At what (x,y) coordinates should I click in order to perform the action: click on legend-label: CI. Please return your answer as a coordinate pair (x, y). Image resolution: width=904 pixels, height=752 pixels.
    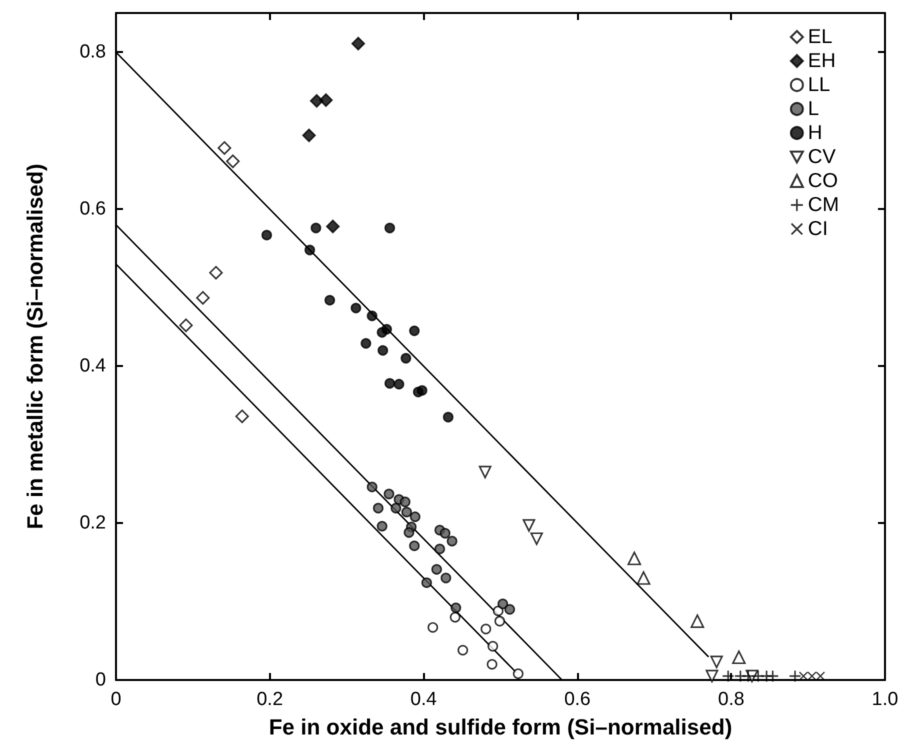
    Looking at the image, I should click on (818, 229).